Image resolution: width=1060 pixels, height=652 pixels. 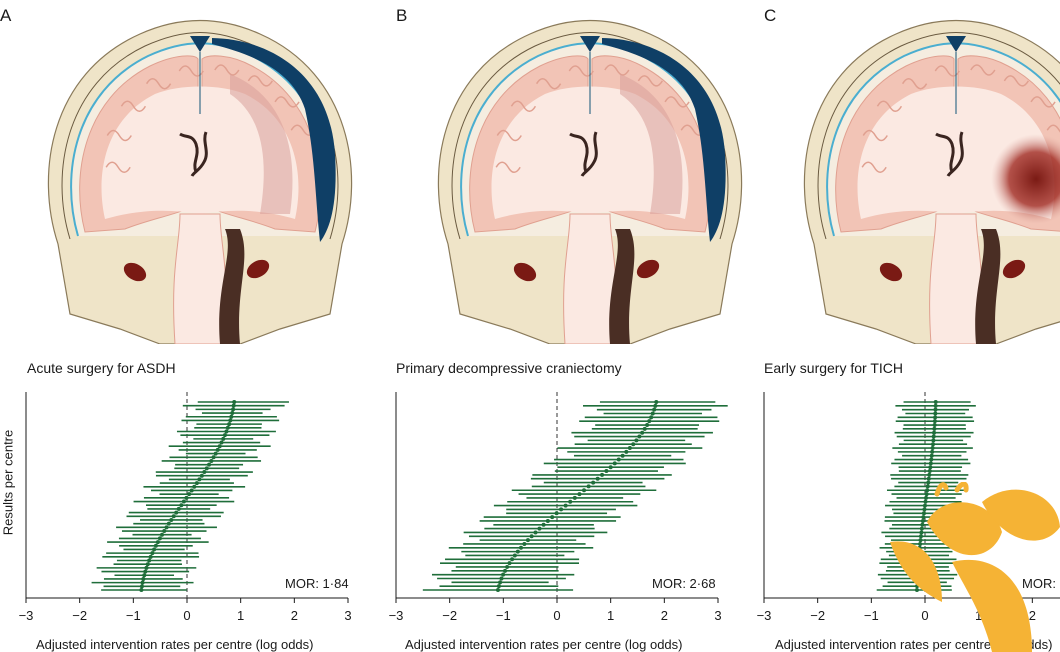 I want to click on cerebellar-csf, so click(x=622, y=286).